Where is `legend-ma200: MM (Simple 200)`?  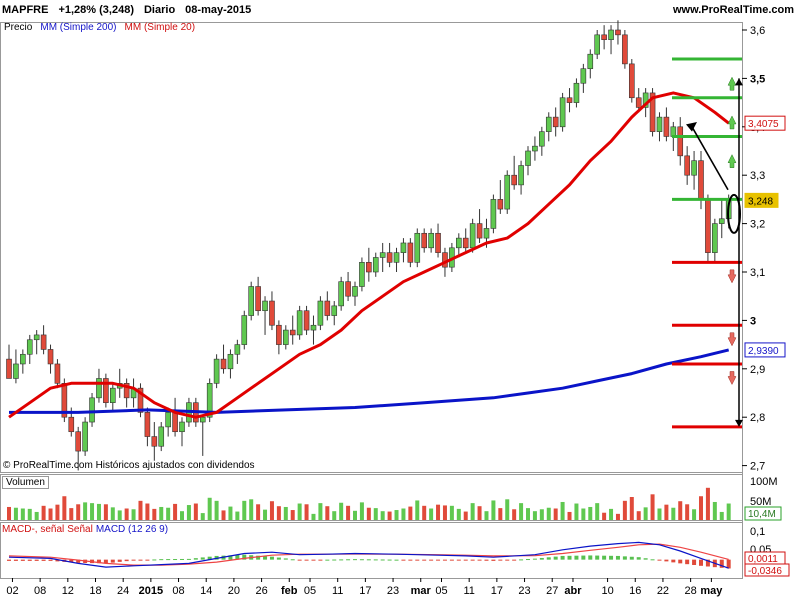
legend-ma200: MM (Simple 200) is located at coordinates (78, 27).